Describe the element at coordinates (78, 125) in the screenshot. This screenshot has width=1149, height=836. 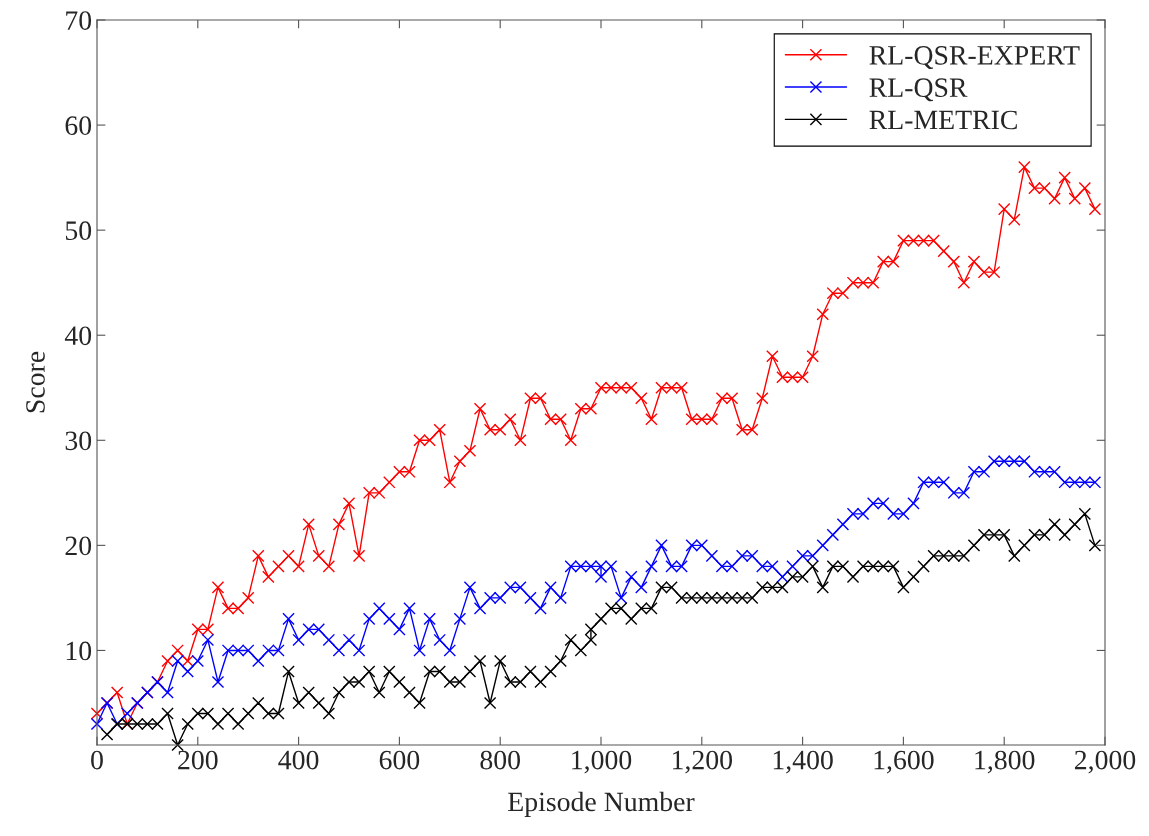
I see `y-tick-label: 60` at that location.